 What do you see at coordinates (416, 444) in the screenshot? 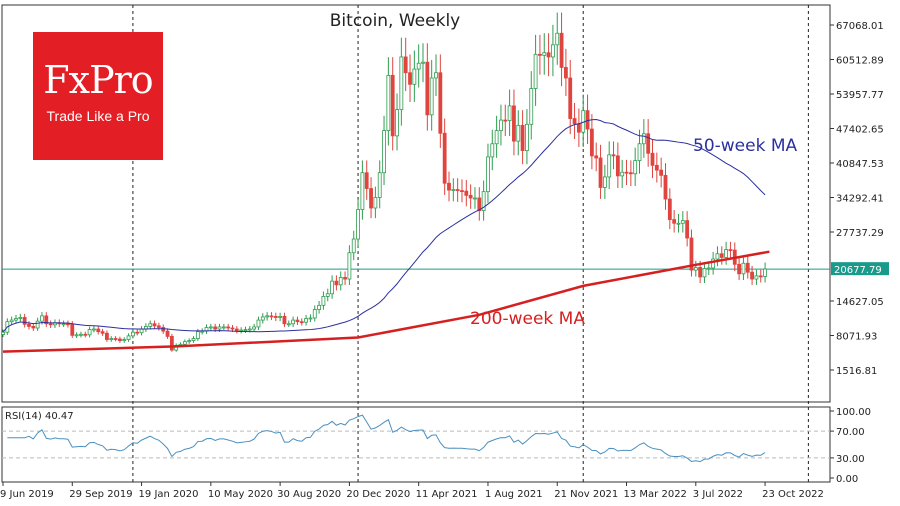
I see `rsi-panel-frame` at bounding box center [416, 444].